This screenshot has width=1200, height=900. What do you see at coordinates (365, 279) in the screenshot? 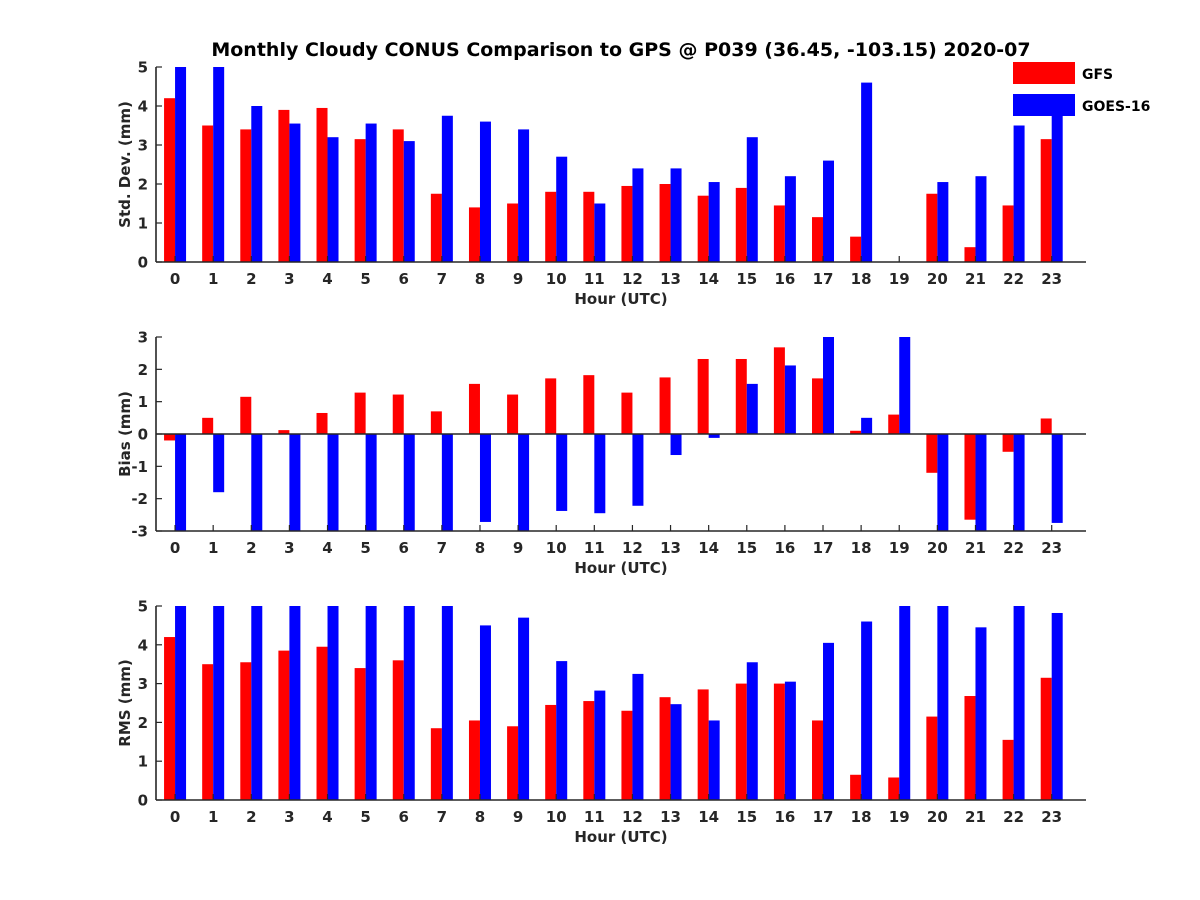
I see `x-tick-label: 5` at bounding box center [365, 279].